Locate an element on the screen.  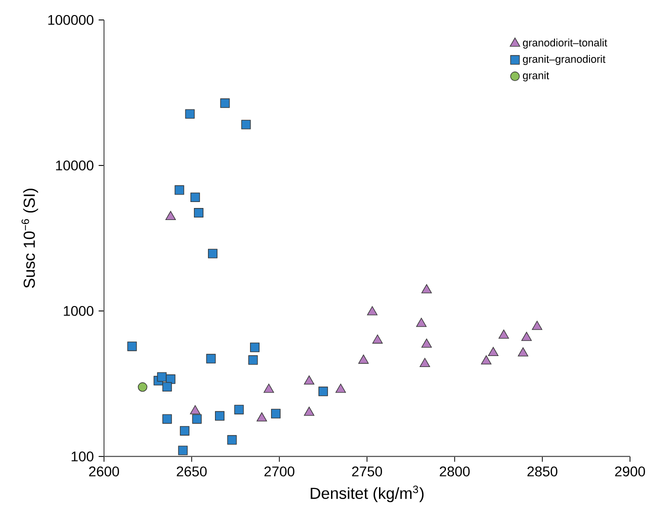
x-tick-label: 2850 is located at coordinates (542, 471).